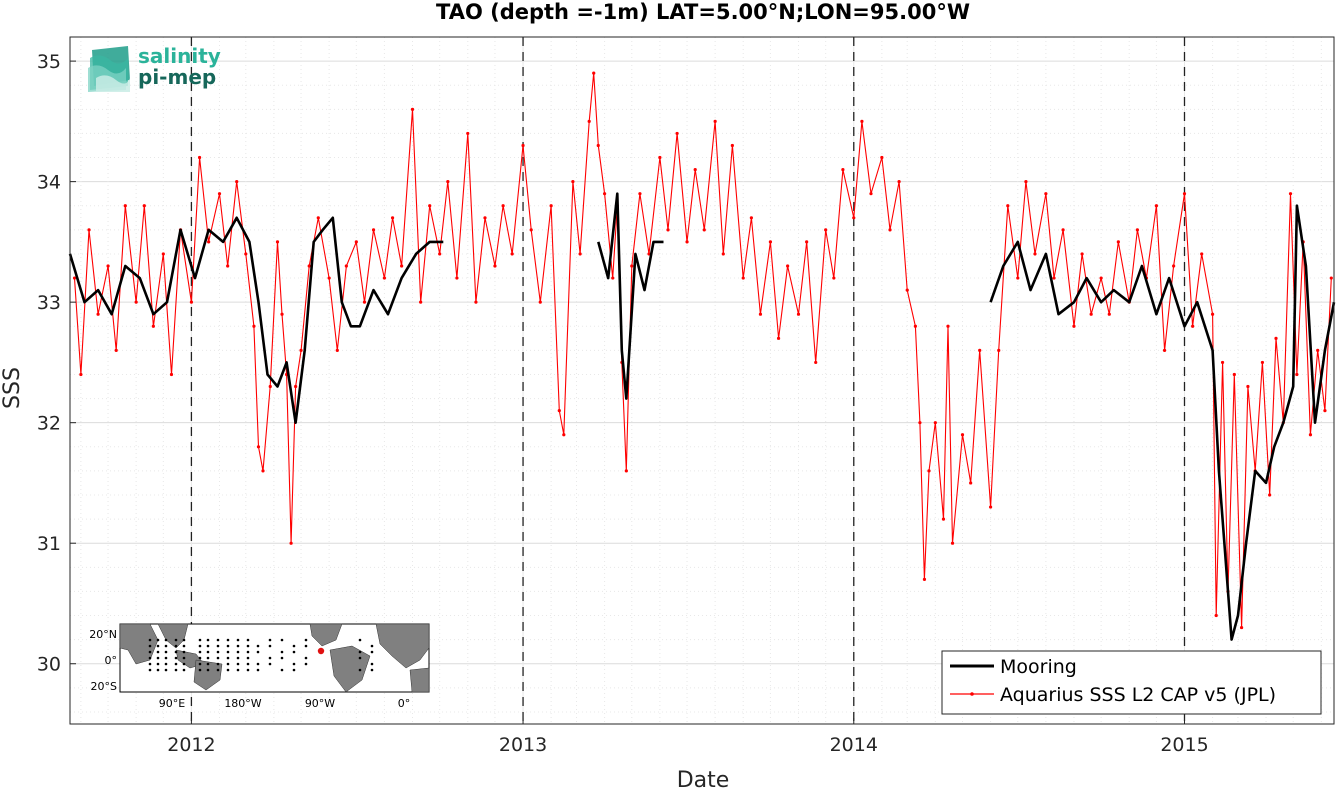  Describe the element at coordinates (177, 77) in the screenshot. I see `logo-line2: pi-mep` at that location.